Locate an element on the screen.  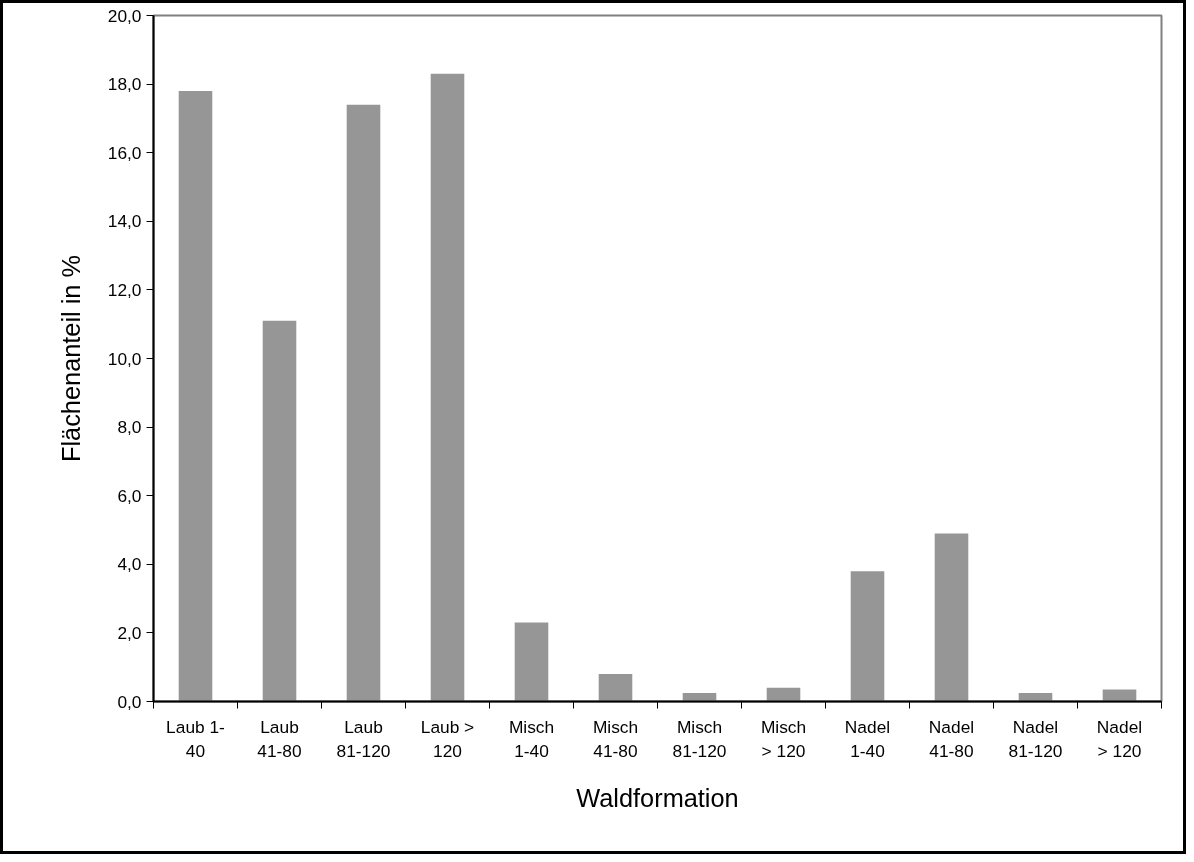
y-tick-label: 10,0 is located at coordinates (124, 358).